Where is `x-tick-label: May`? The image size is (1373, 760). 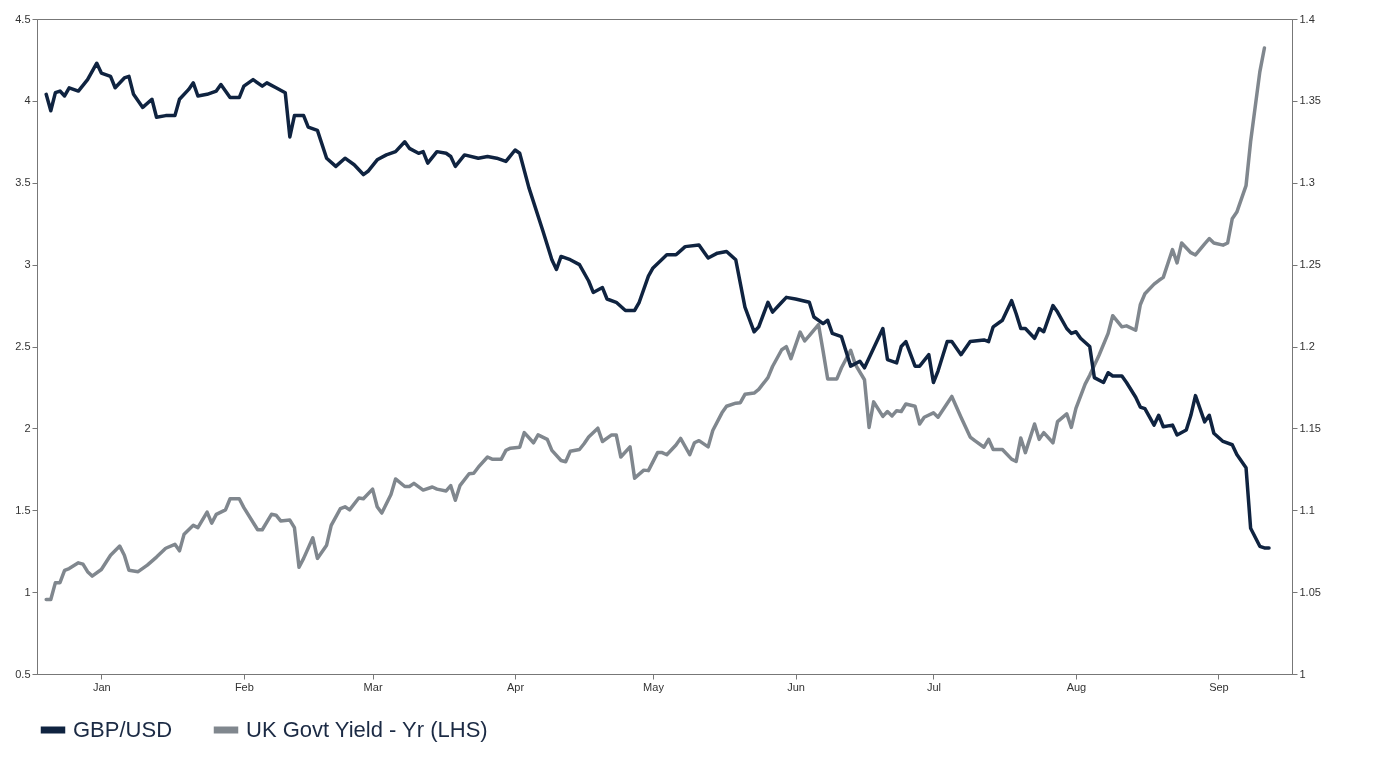 x-tick-label: May is located at coordinates (654, 686).